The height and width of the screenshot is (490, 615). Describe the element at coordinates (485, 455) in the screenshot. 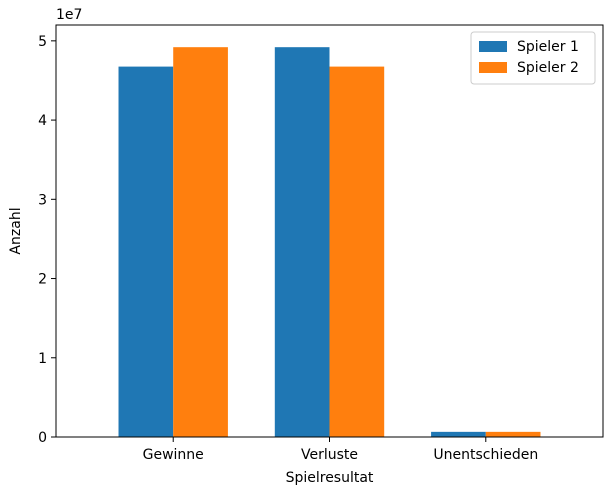

I see `x-tick-label: Unentschieden` at that location.